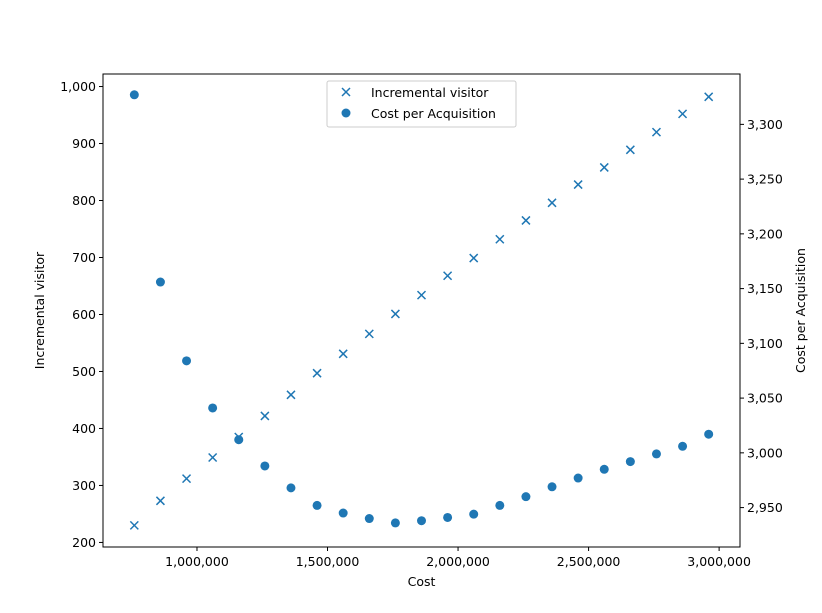  I want to click on legend-label-incremental-visitor: Incremental visitor, so click(430, 92).